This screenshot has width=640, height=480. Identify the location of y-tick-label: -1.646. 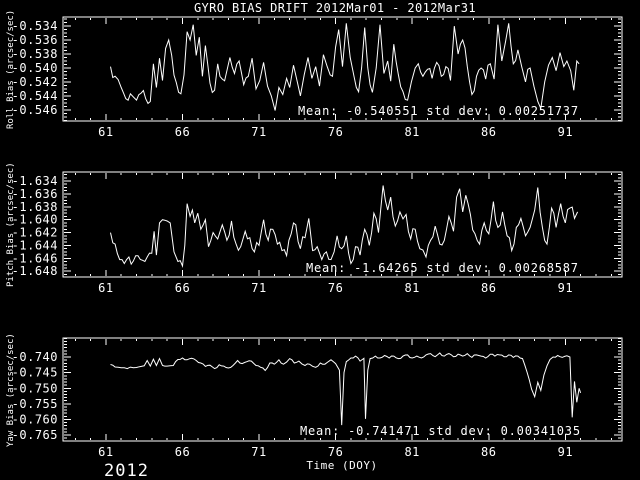
(35, 258).